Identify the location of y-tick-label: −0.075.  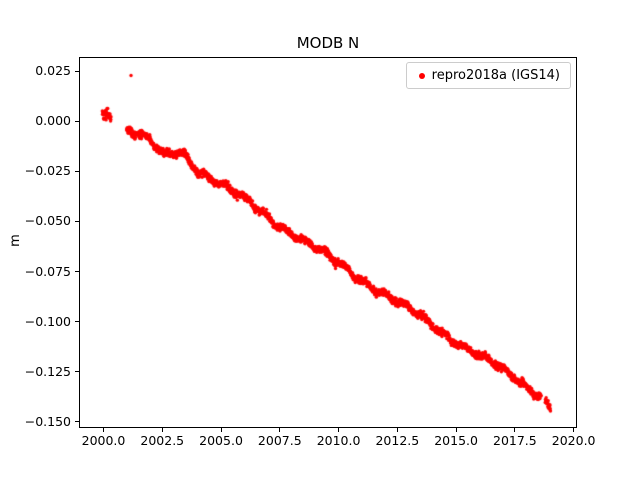
(47, 271).